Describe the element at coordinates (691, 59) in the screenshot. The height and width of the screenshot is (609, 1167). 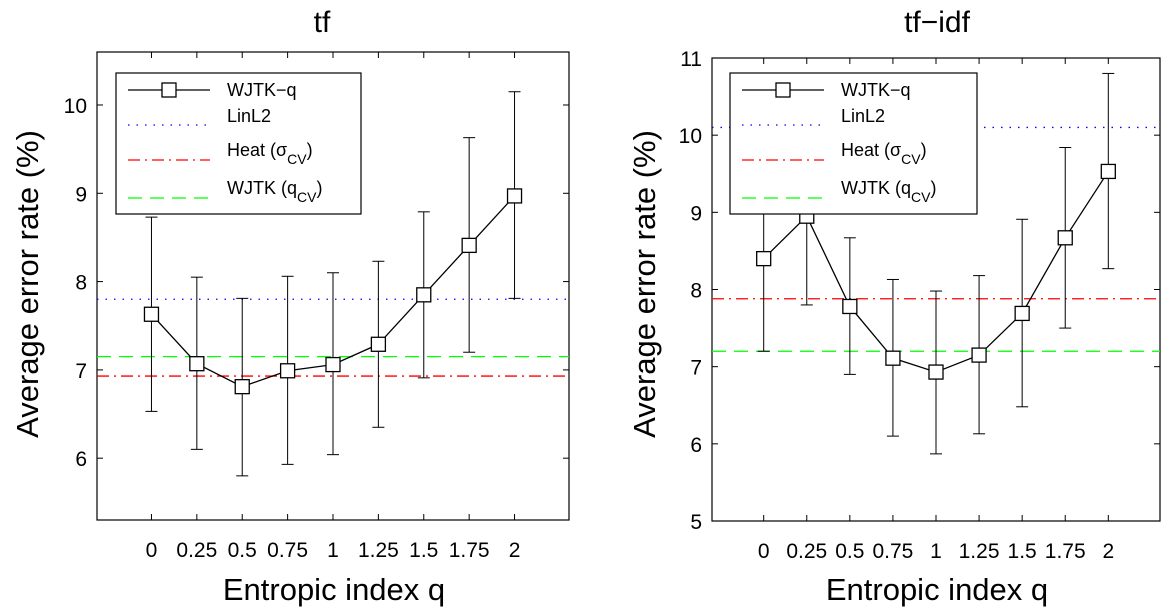
I see `y-tick-label: 11` at that location.